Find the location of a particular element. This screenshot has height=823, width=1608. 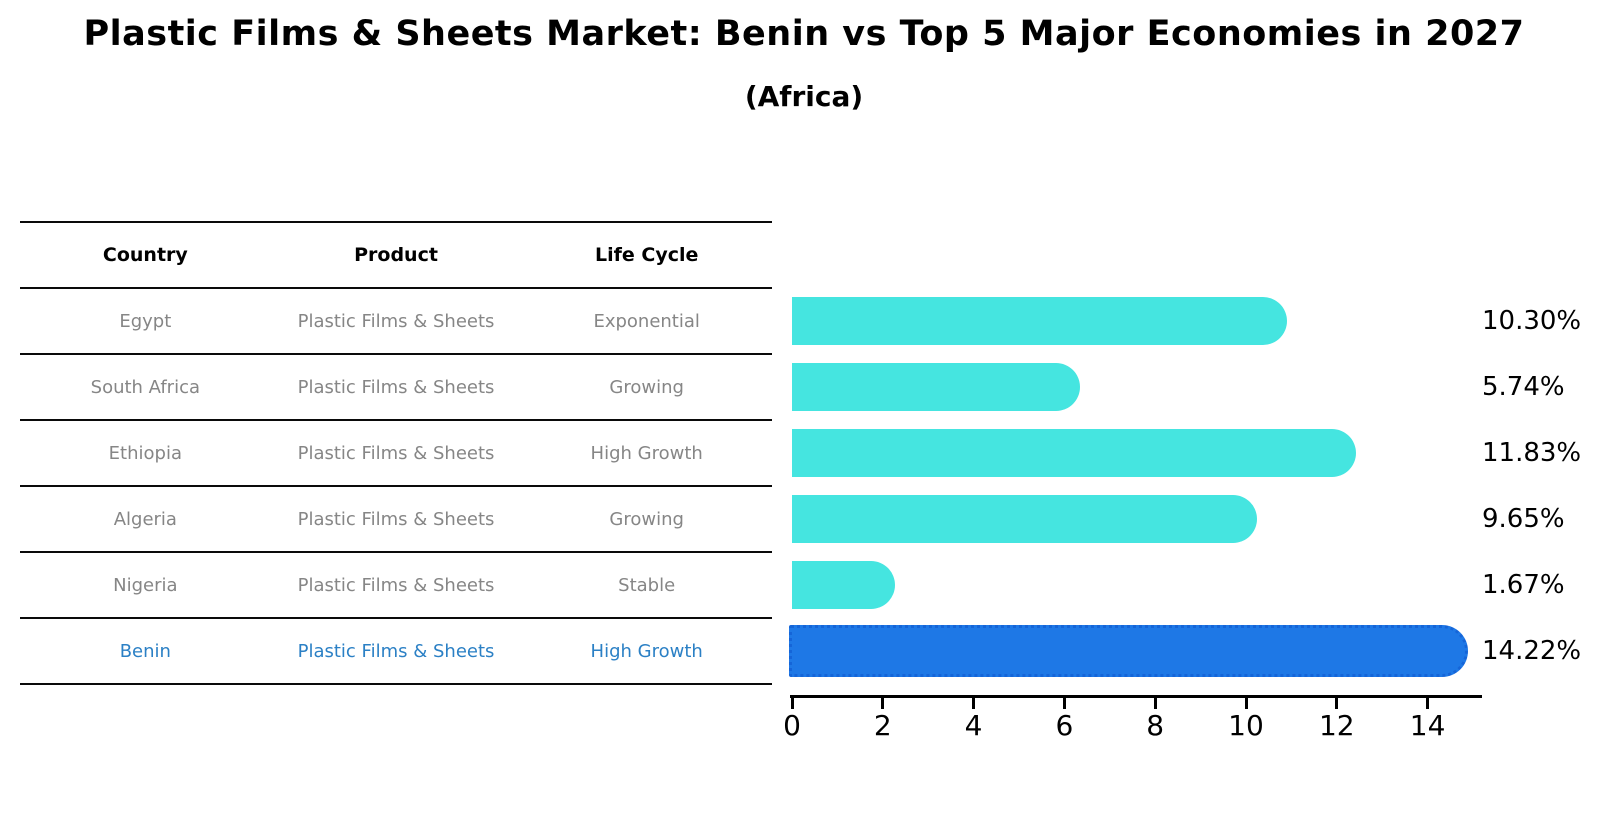

table-header-row: Country Product Life Cycle is located at coordinates (396, 254).